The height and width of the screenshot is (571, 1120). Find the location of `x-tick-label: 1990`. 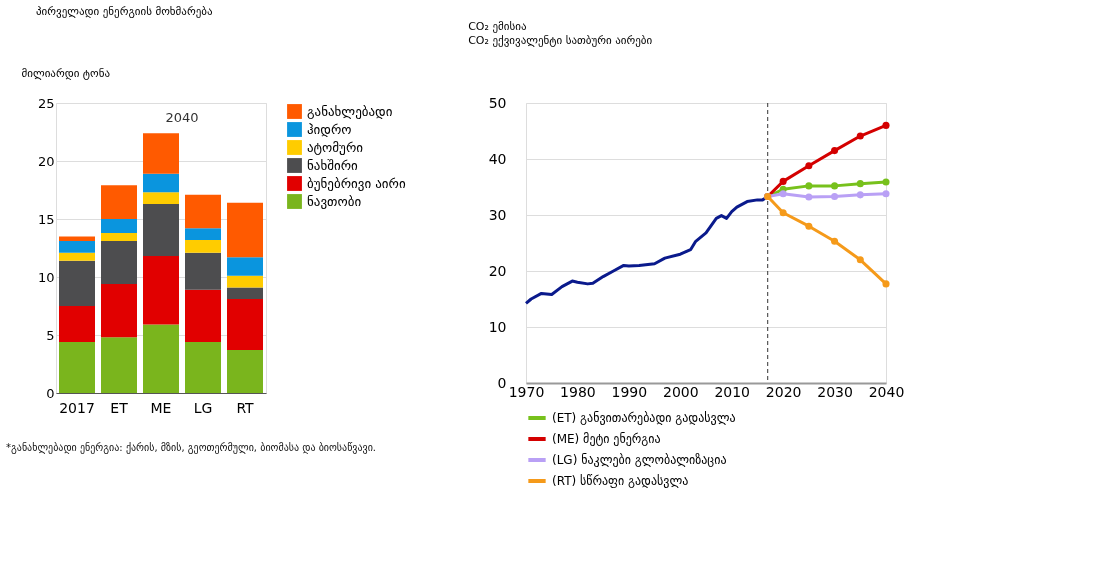

x-tick-label: 1990 is located at coordinates (629, 391).